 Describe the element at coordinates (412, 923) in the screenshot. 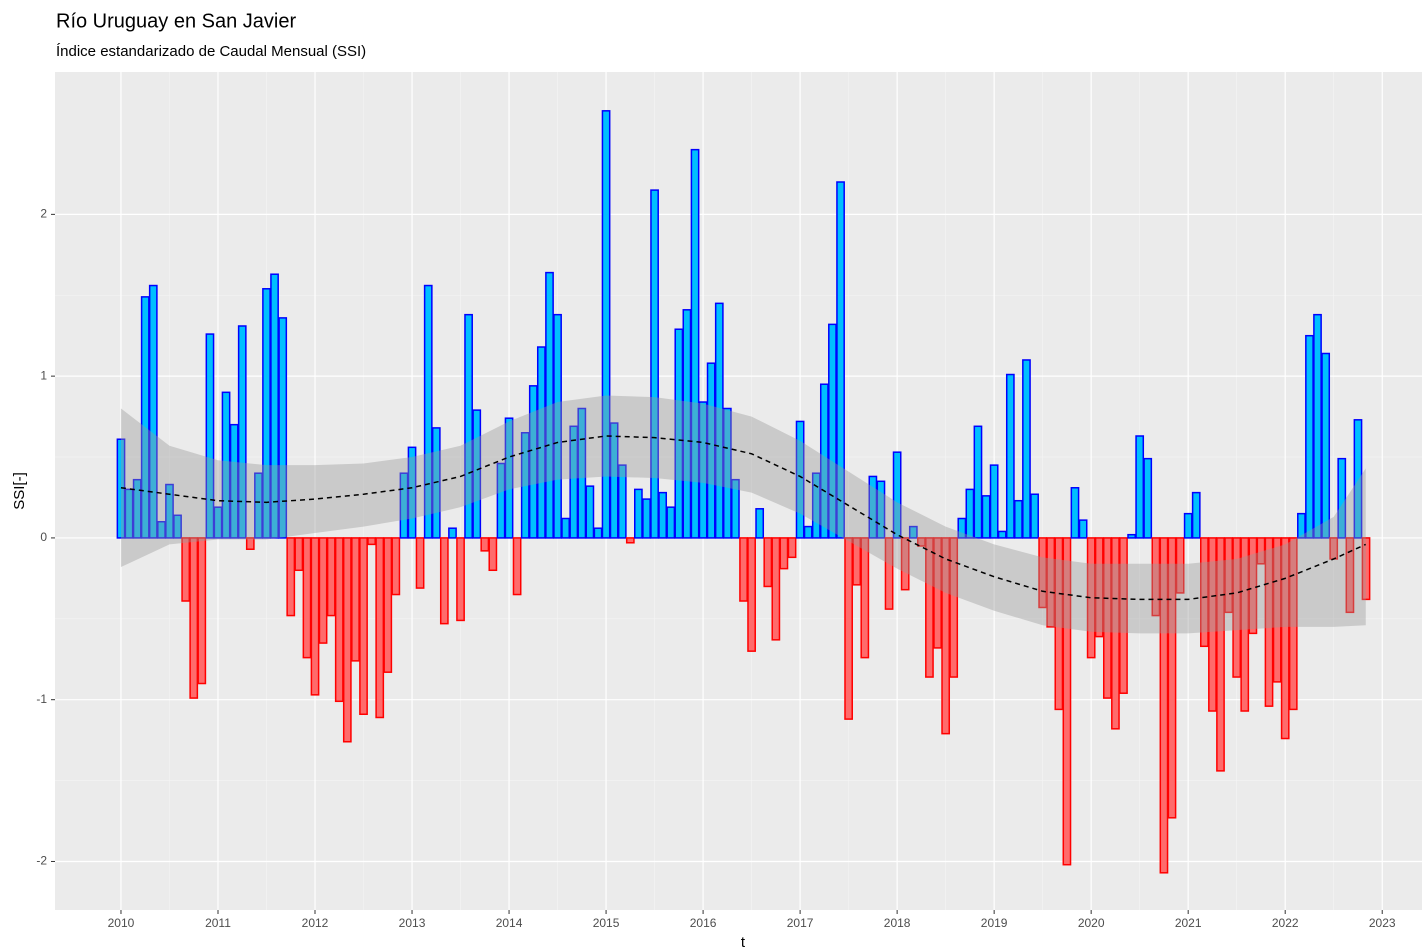

I see `x-tick-label: 2013` at that location.